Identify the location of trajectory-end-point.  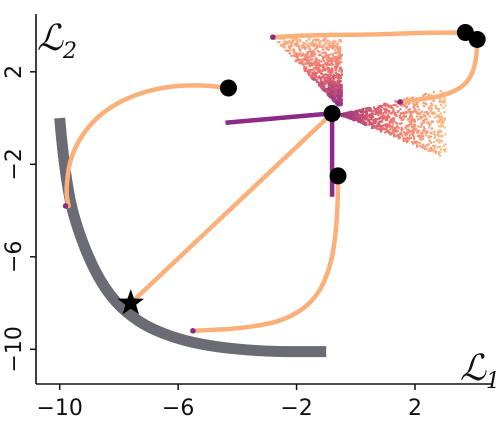
(193, 331).